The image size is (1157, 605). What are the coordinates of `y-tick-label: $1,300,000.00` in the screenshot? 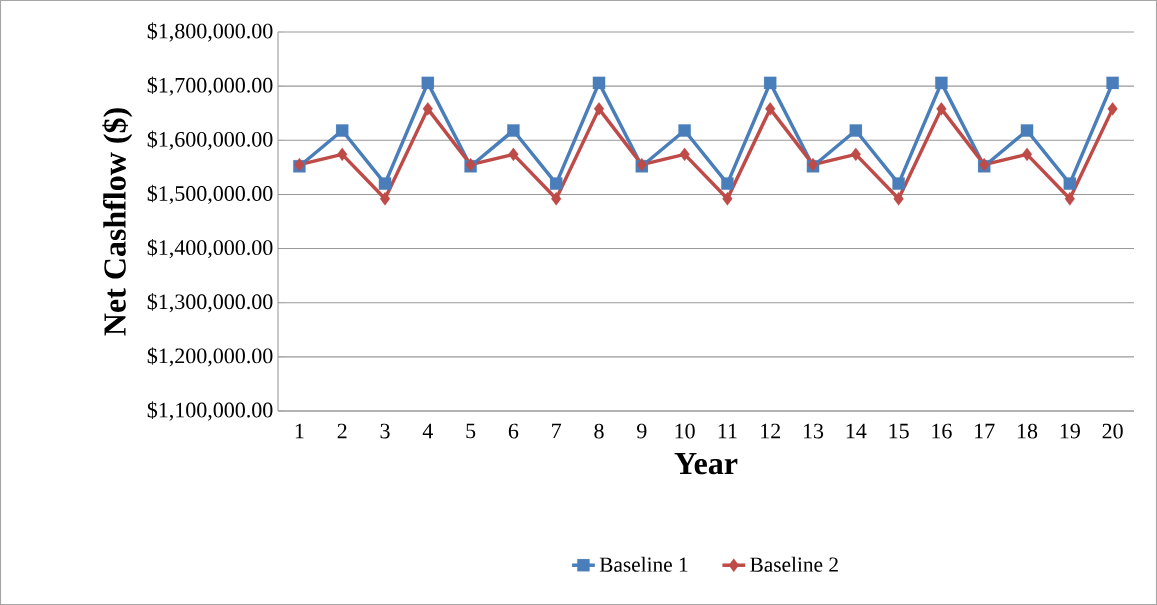 It's located at (210, 303).